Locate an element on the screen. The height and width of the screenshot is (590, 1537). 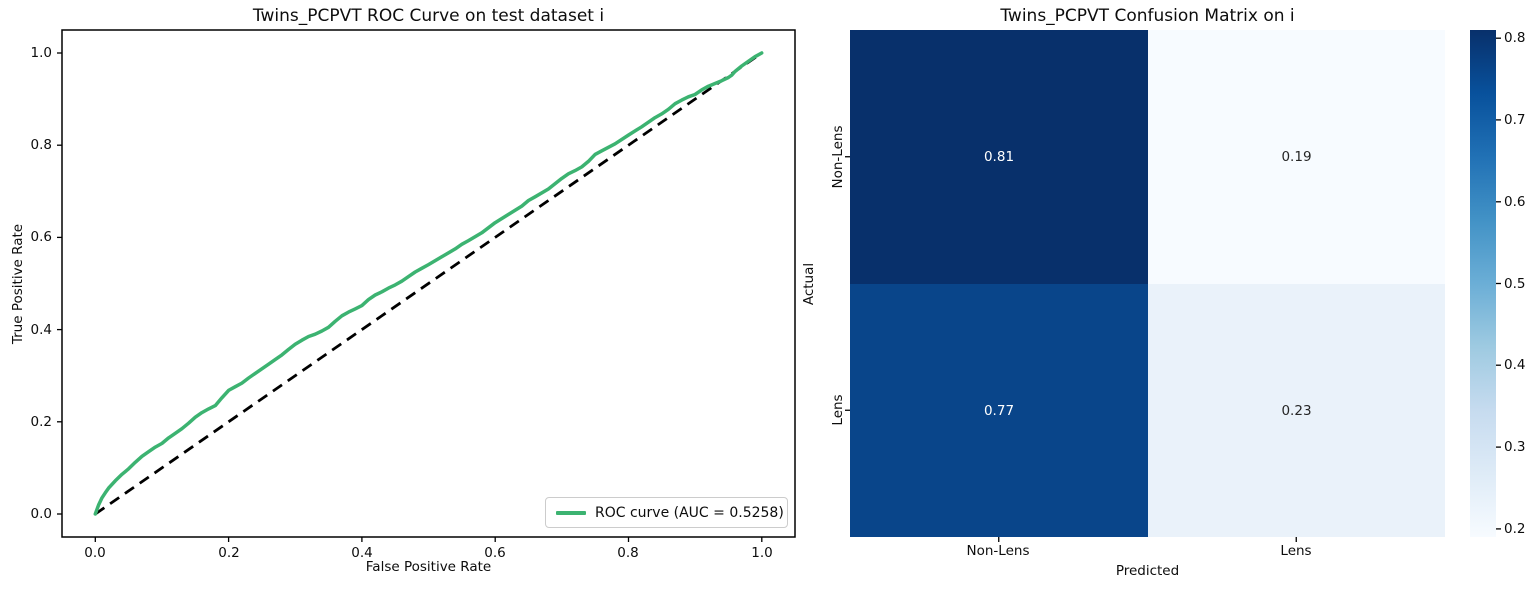
confusion-cell-true-lens-pred-nonlens: 0.77 is located at coordinates (999, 410).